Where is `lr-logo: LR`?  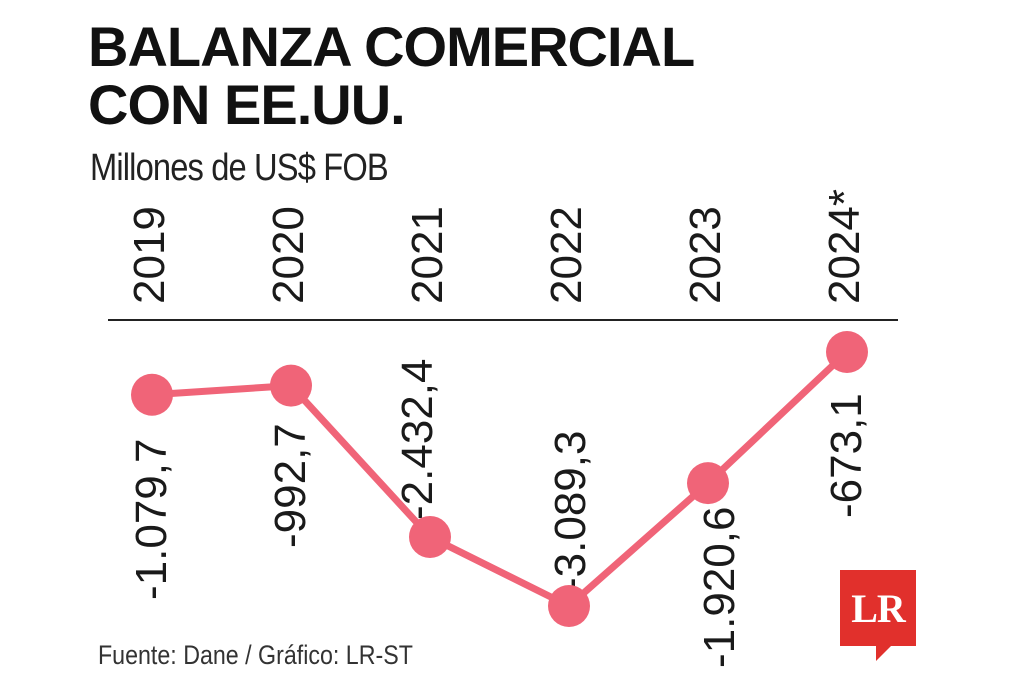
lr-logo: LR is located at coordinates (878, 616).